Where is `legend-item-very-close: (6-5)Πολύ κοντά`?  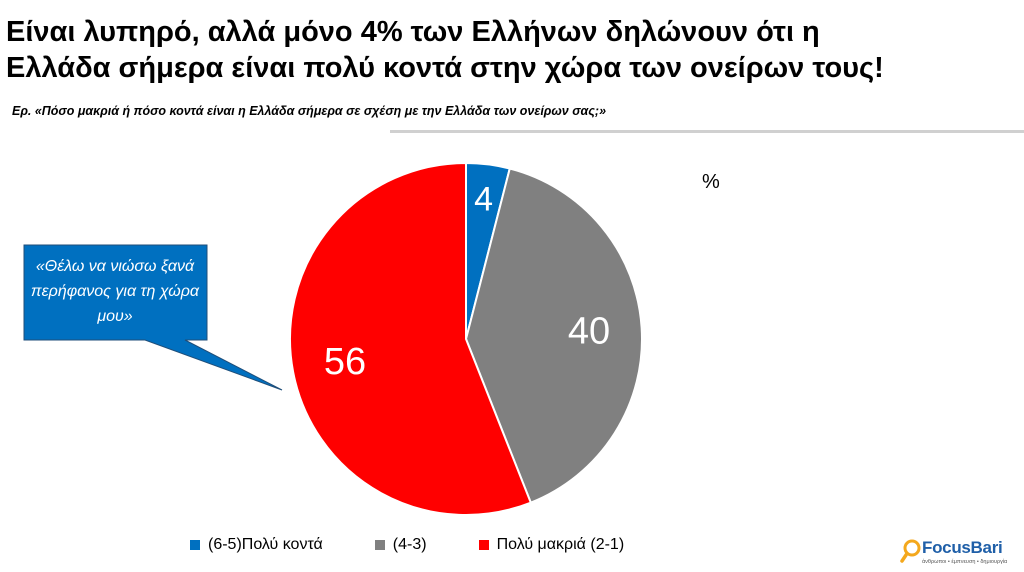 legend-item-very-close: (6-5)Πολύ κοντά is located at coordinates (256, 545).